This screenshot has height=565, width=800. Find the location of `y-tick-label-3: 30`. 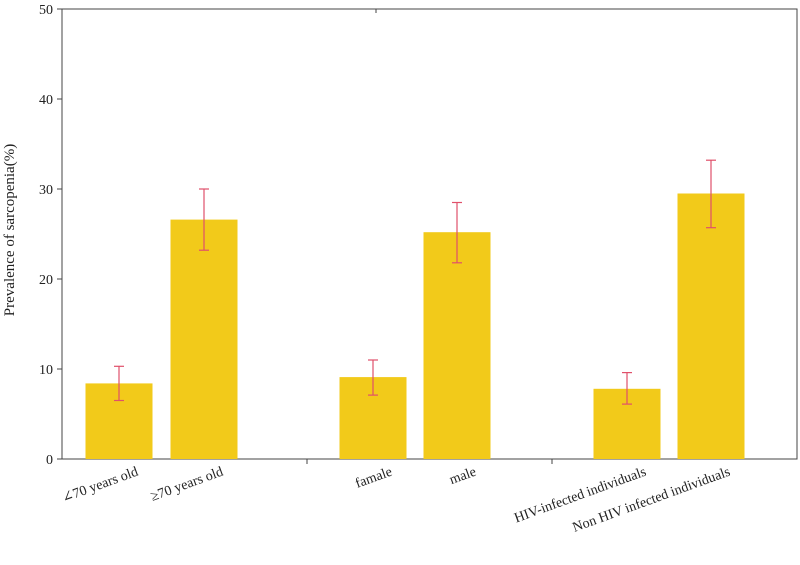

y-tick-label-3: 30 is located at coordinates (46, 190).